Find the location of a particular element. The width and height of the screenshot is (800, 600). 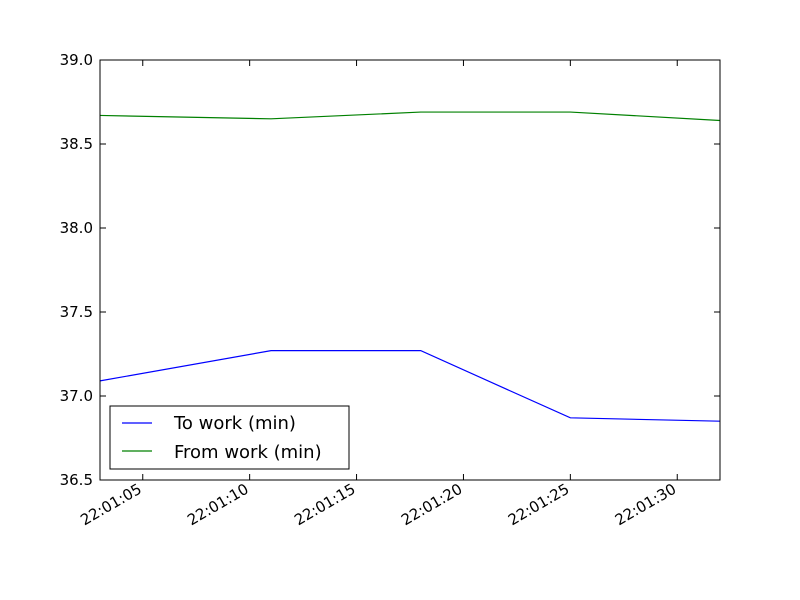

legend-label-to-work: To work (min) is located at coordinates (234, 423).